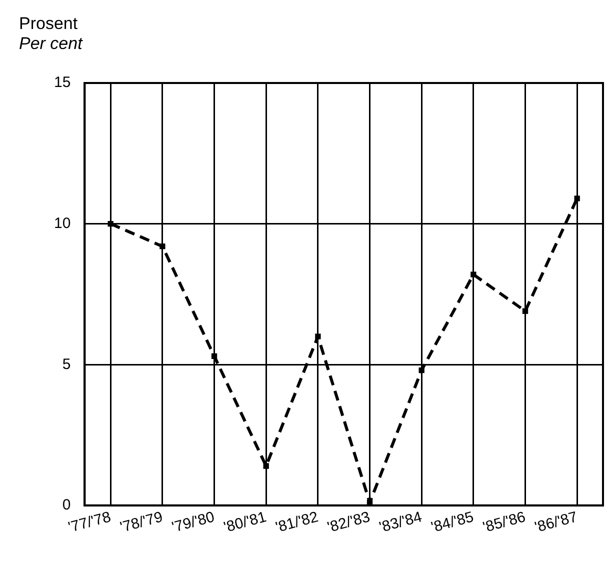 The height and width of the screenshot is (572, 615). Describe the element at coordinates (245, 522) in the screenshot. I see `x-tick-label: '80/'81` at that location.